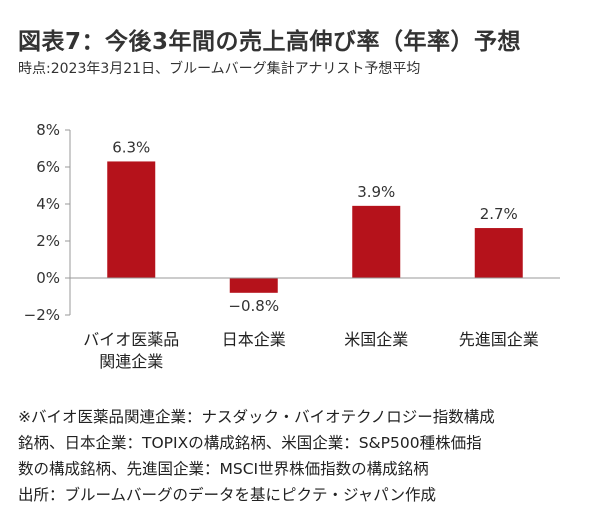 The height and width of the screenshot is (527, 608). What do you see at coordinates (219, 69) in the screenshot?
I see `chart-subtitle: 時点:2023年3月21日、ブルームバーグ集計アナリスト予想平均` at bounding box center [219, 69].